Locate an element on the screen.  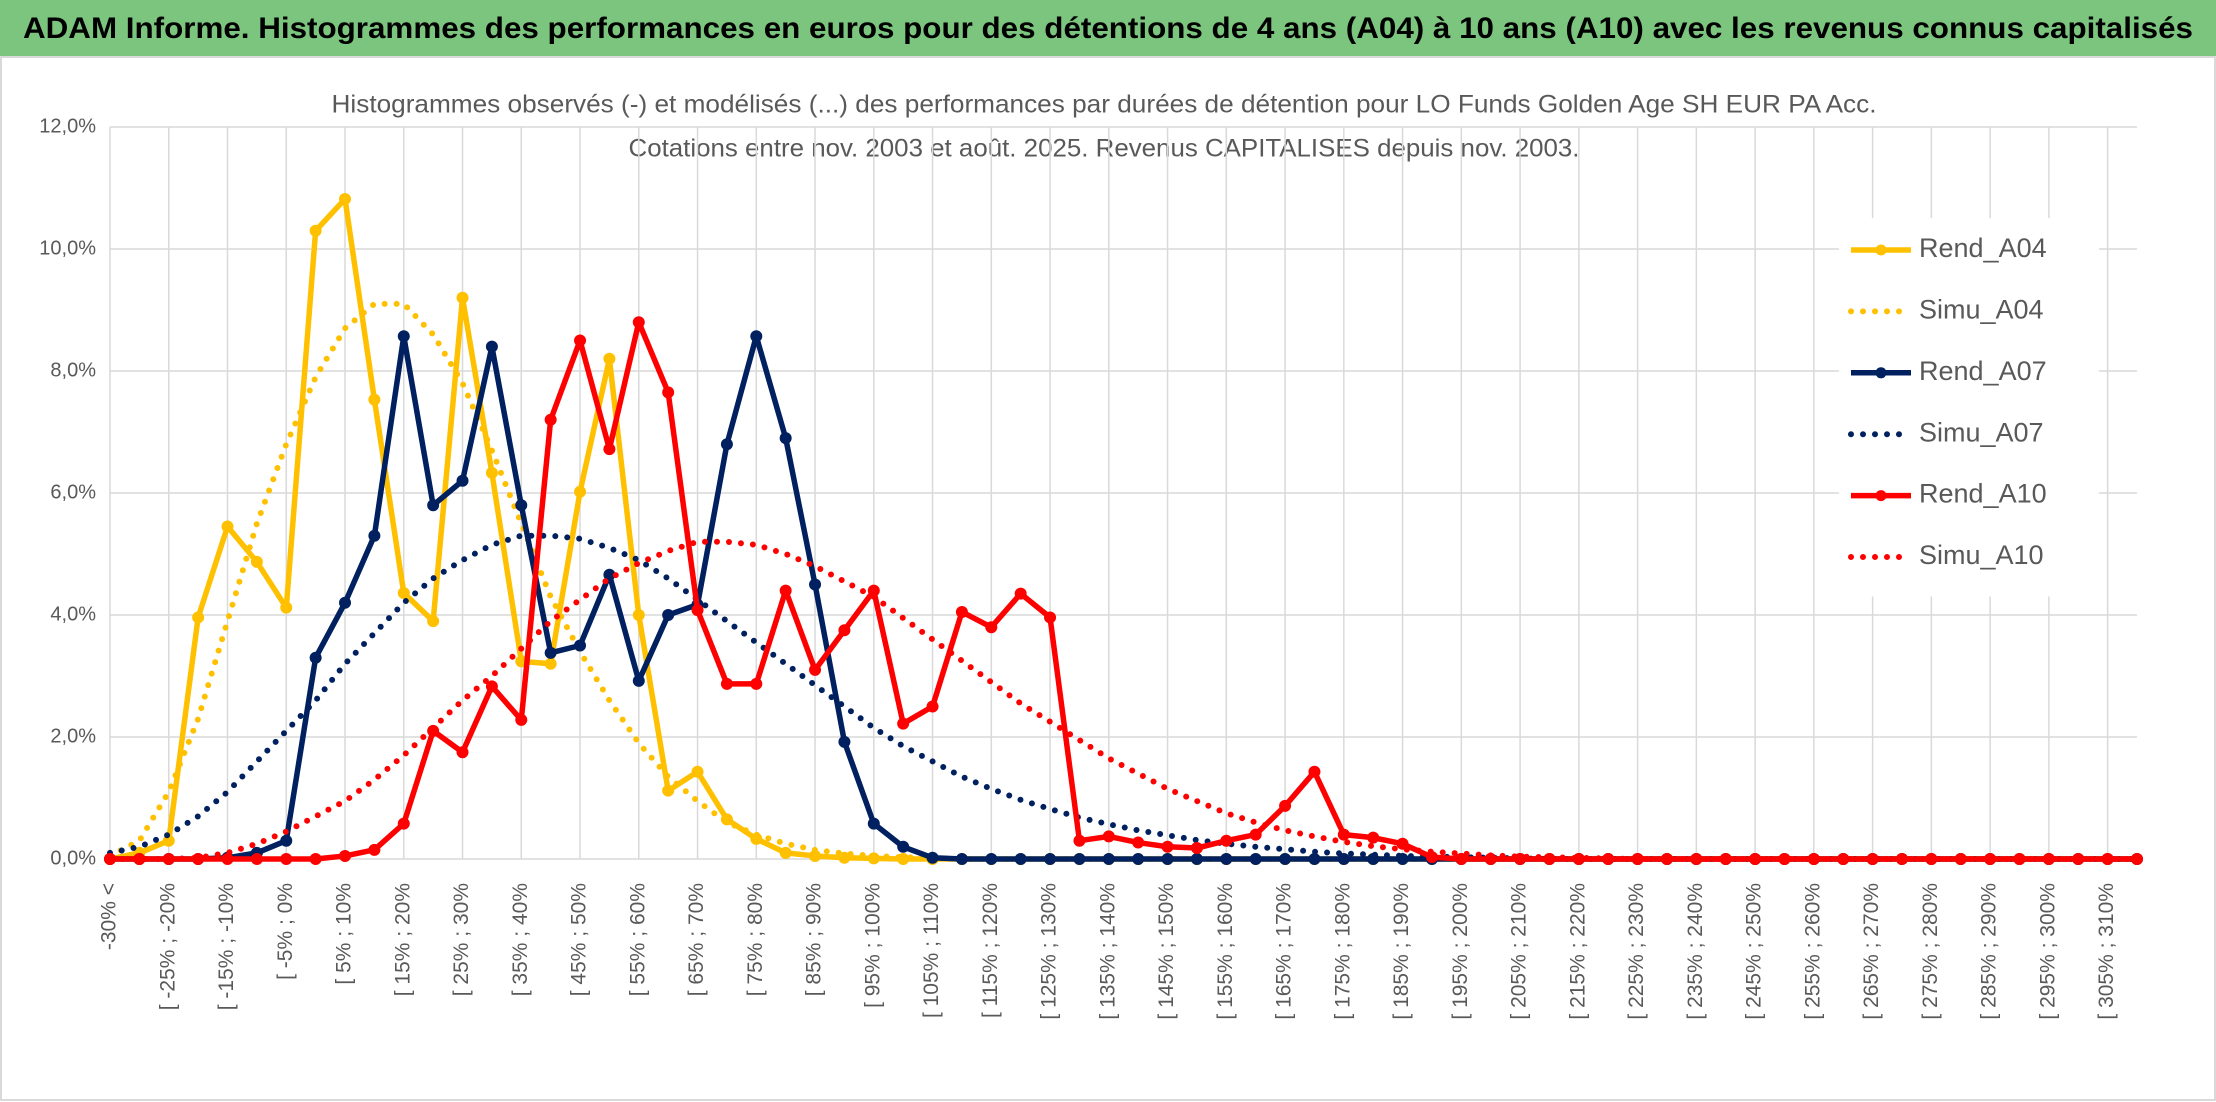
x-tick-label: [ 105% ; 110% is located at coordinates (931, 950).